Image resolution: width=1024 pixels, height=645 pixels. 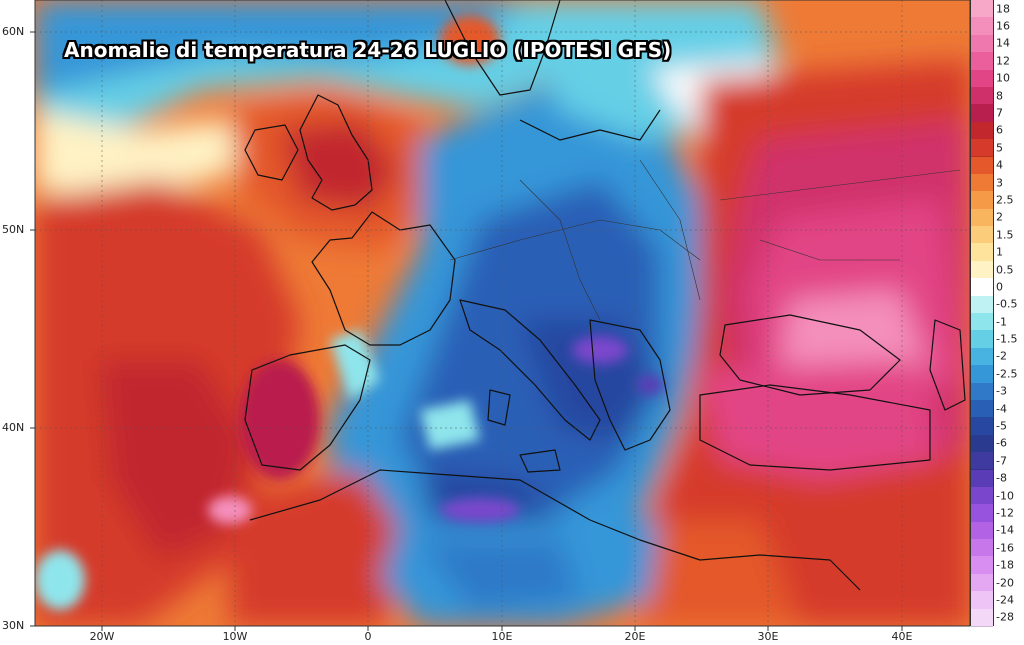 What do you see at coordinates (1001, 391) in the screenshot?
I see `legend-value-label: -3` at bounding box center [1001, 391].